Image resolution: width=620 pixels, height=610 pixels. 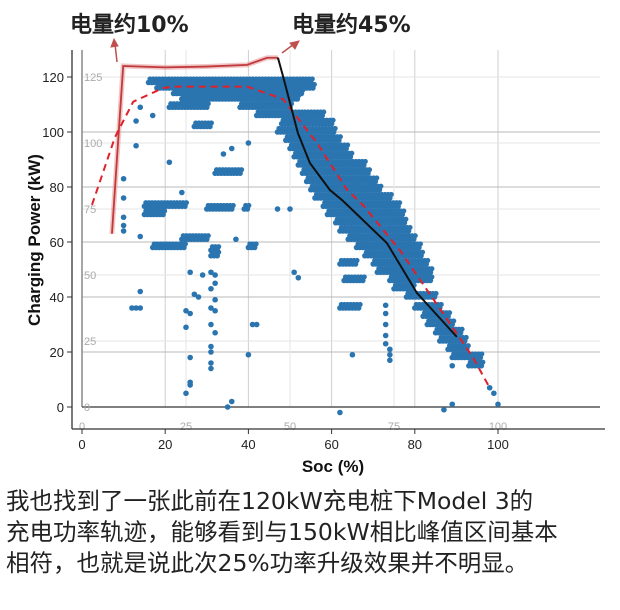 I want to click on caption-line: 我也找到了一张此前在120kW充电桩下Model 3的, so click(x=270, y=501).